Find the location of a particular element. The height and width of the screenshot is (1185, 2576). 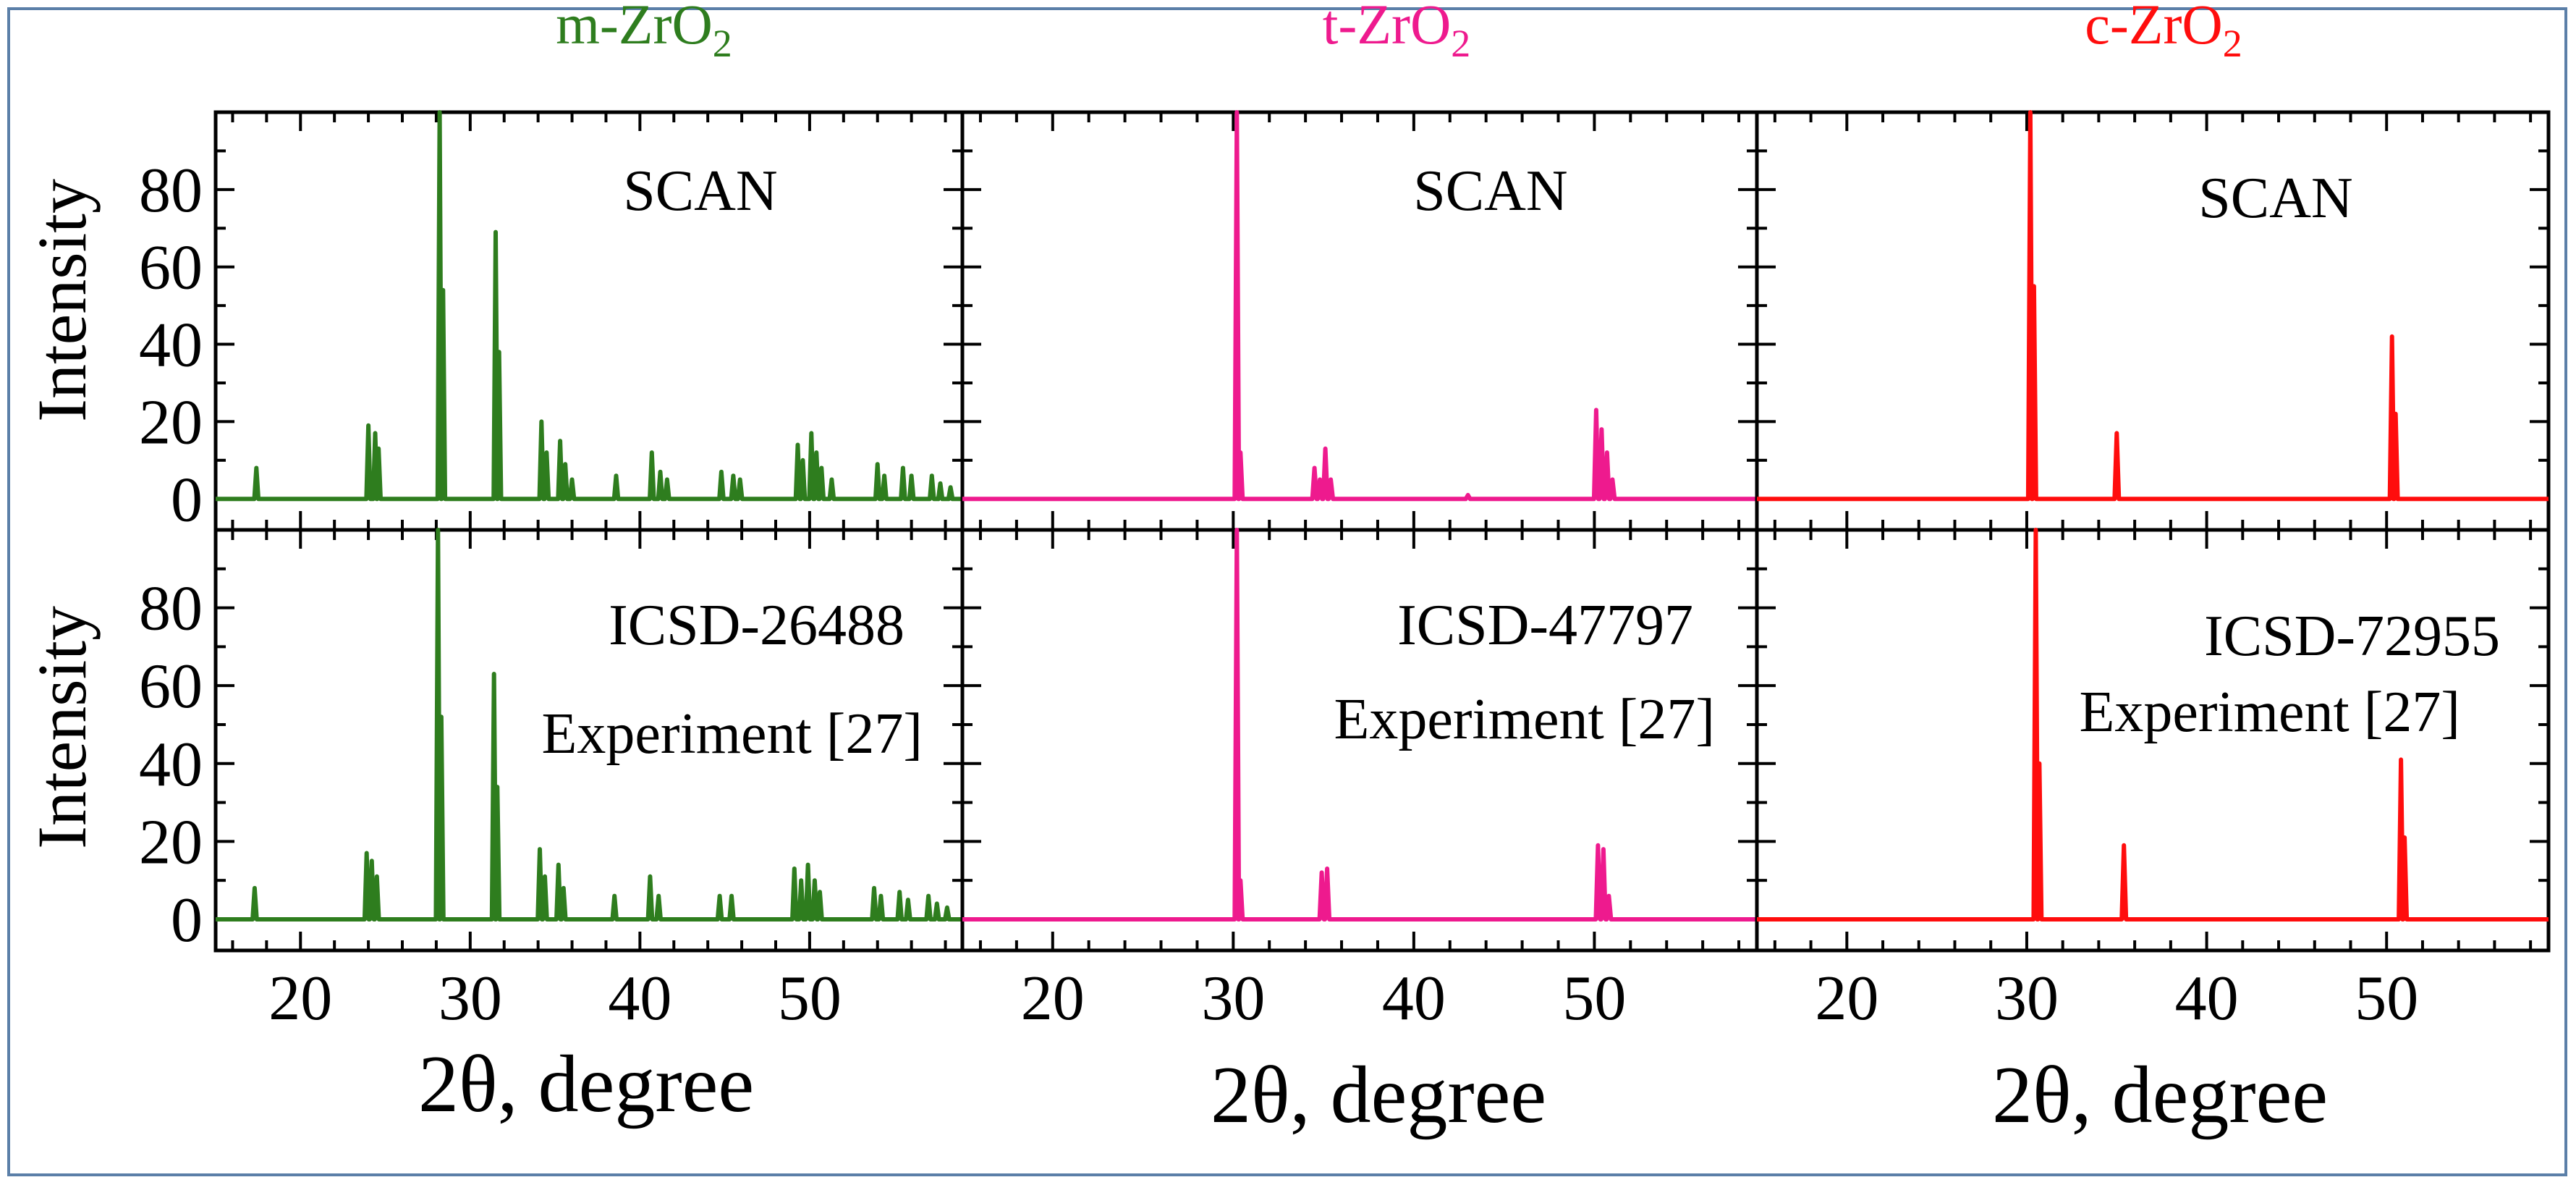

phase-name: t-ZrO is located at coordinates (1387, 28).